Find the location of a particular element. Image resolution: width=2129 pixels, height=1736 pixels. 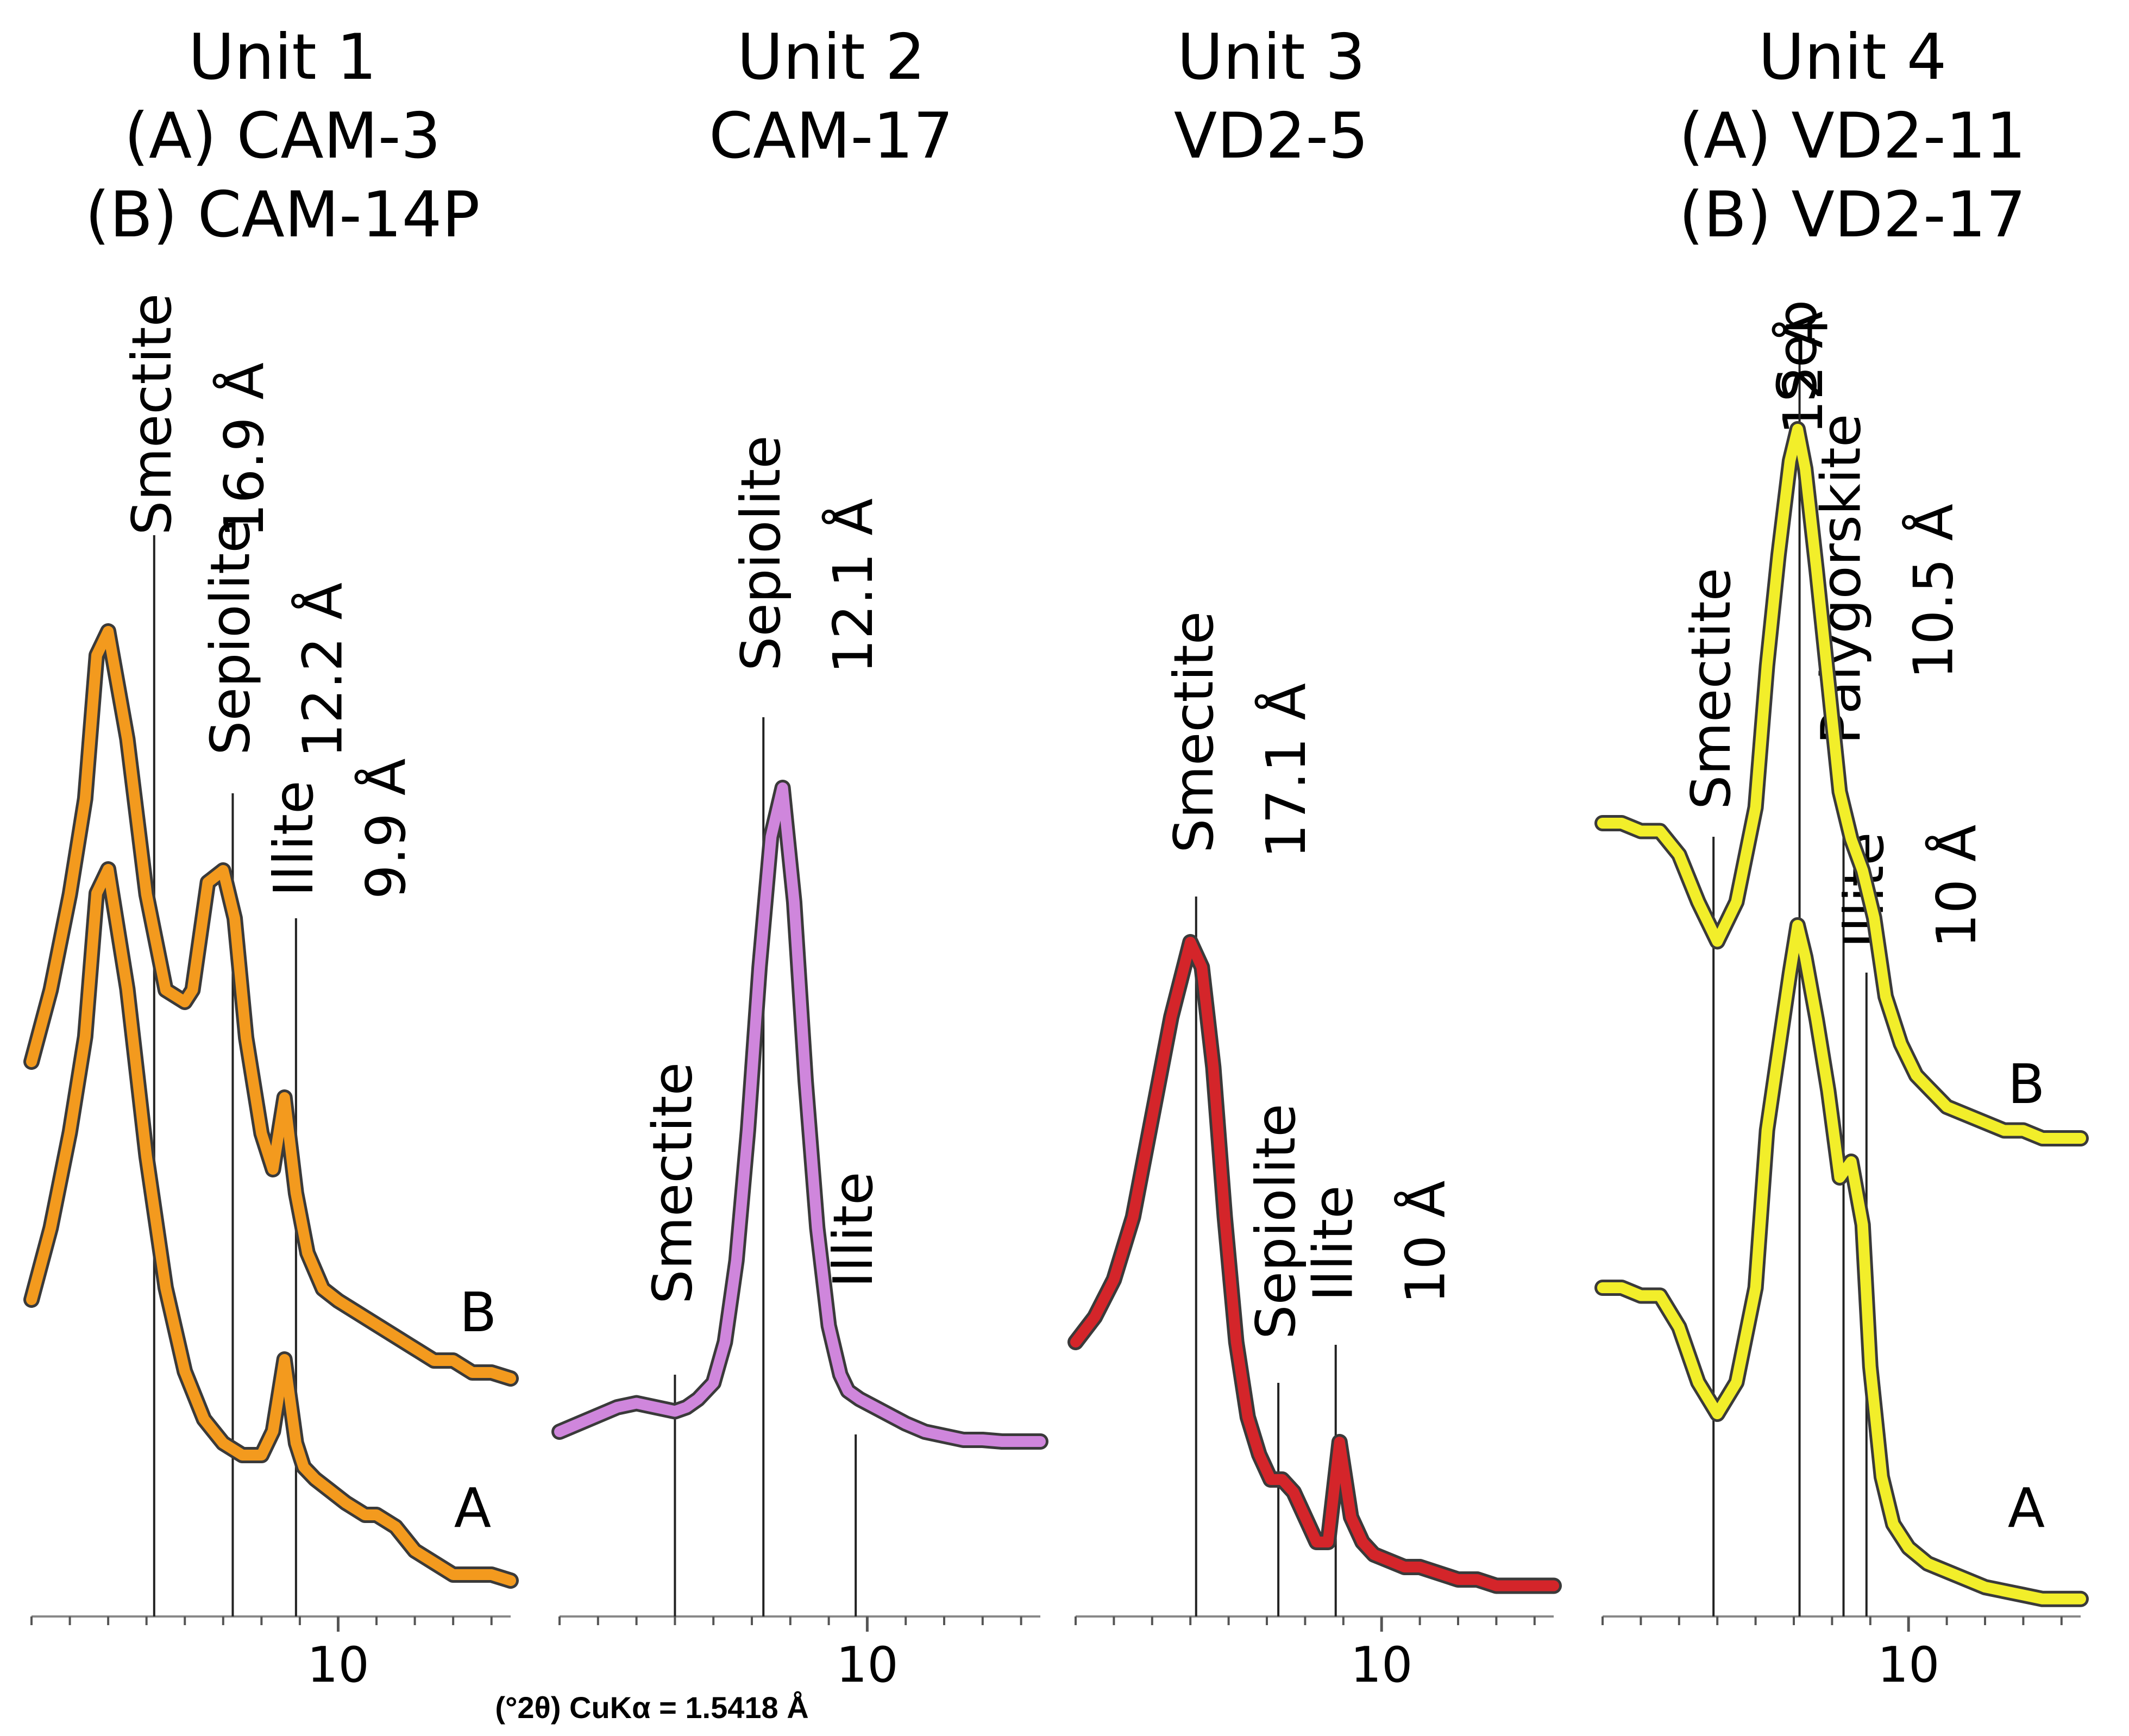

title-line: Unit 3 is located at coordinates (1271, 58).